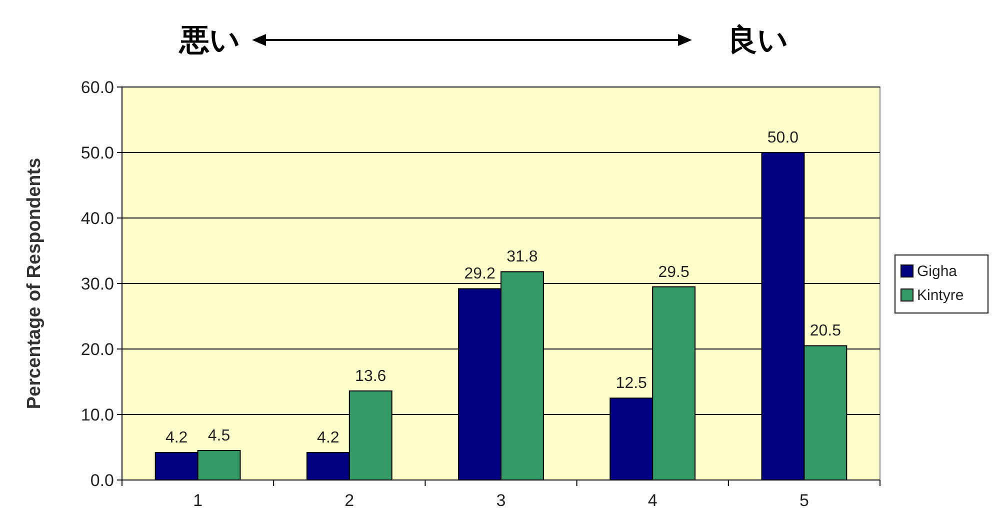 This screenshot has height=520, width=995. What do you see at coordinates (653, 500) in the screenshot?
I see `x-tick-label: 4` at bounding box center [653, 500].